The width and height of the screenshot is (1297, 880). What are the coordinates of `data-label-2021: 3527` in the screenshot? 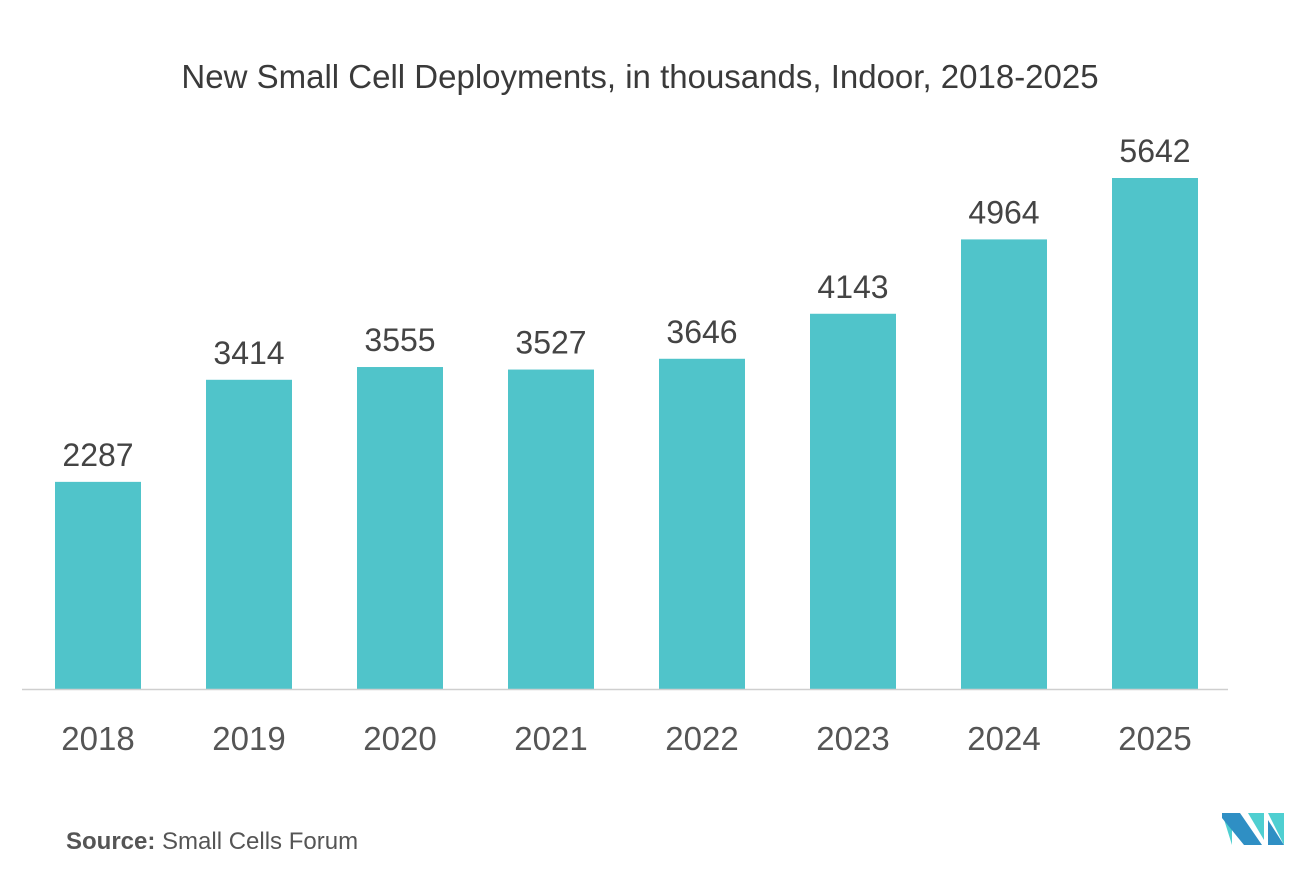 It's located at (550, 343).